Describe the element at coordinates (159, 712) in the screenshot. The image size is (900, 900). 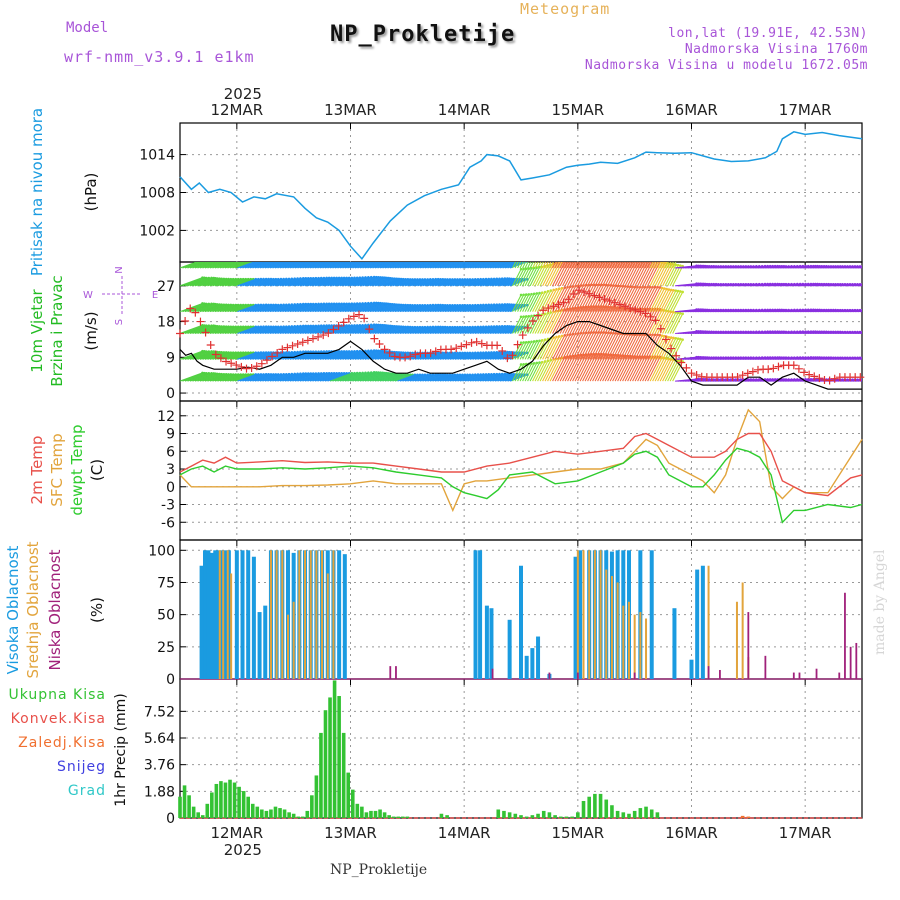
I see `y-tick-label: 7.52` at that location.